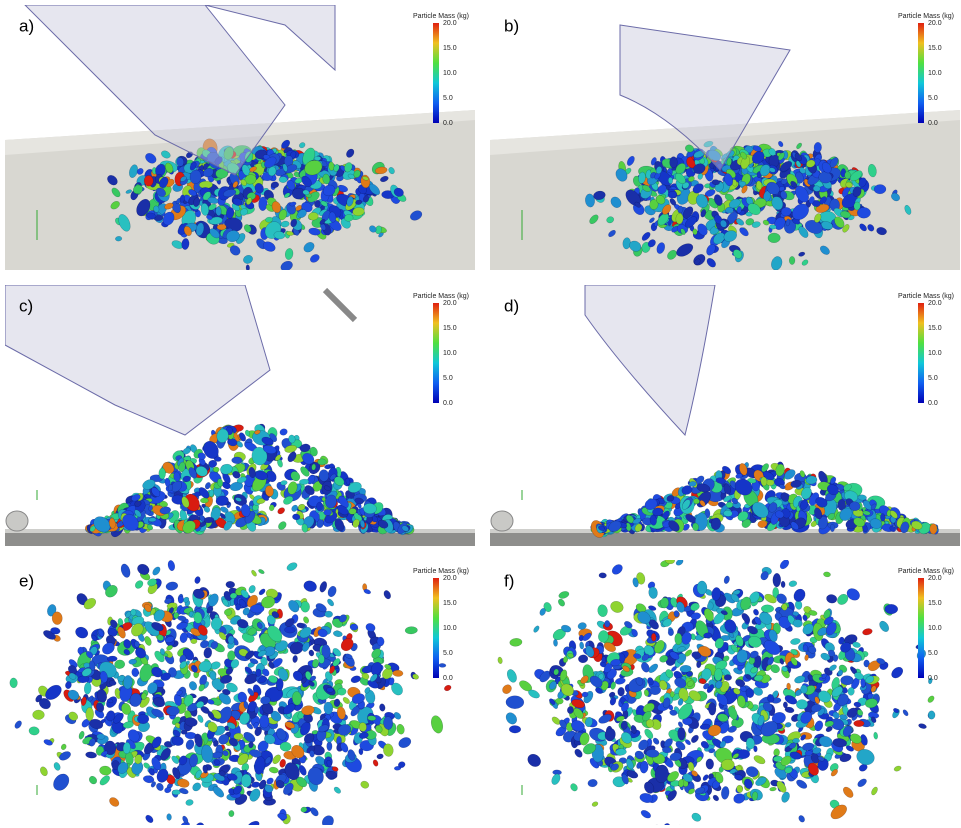 The image size is (961, 828). What do you see at coordinates (450, 328) in the screenshot?
I see `colorbar-tick-label: 15.0` at bounding box center [450, 328].